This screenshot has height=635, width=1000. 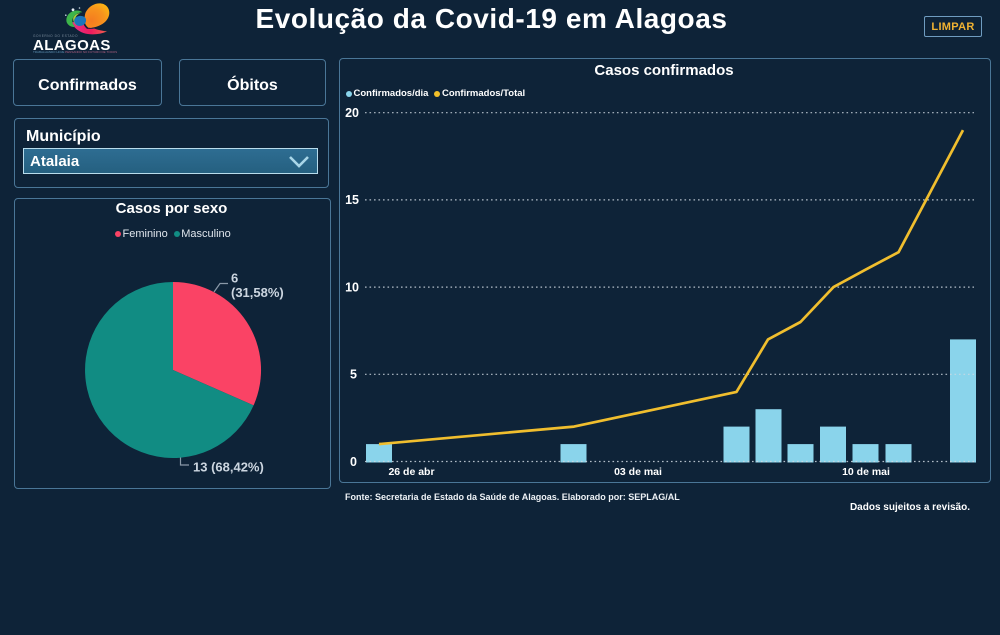 What do you see at coordinates (228, 467) in the screenshot?
I see `svg-text: 13 (68,42%)` at bounding box center [228, 467].